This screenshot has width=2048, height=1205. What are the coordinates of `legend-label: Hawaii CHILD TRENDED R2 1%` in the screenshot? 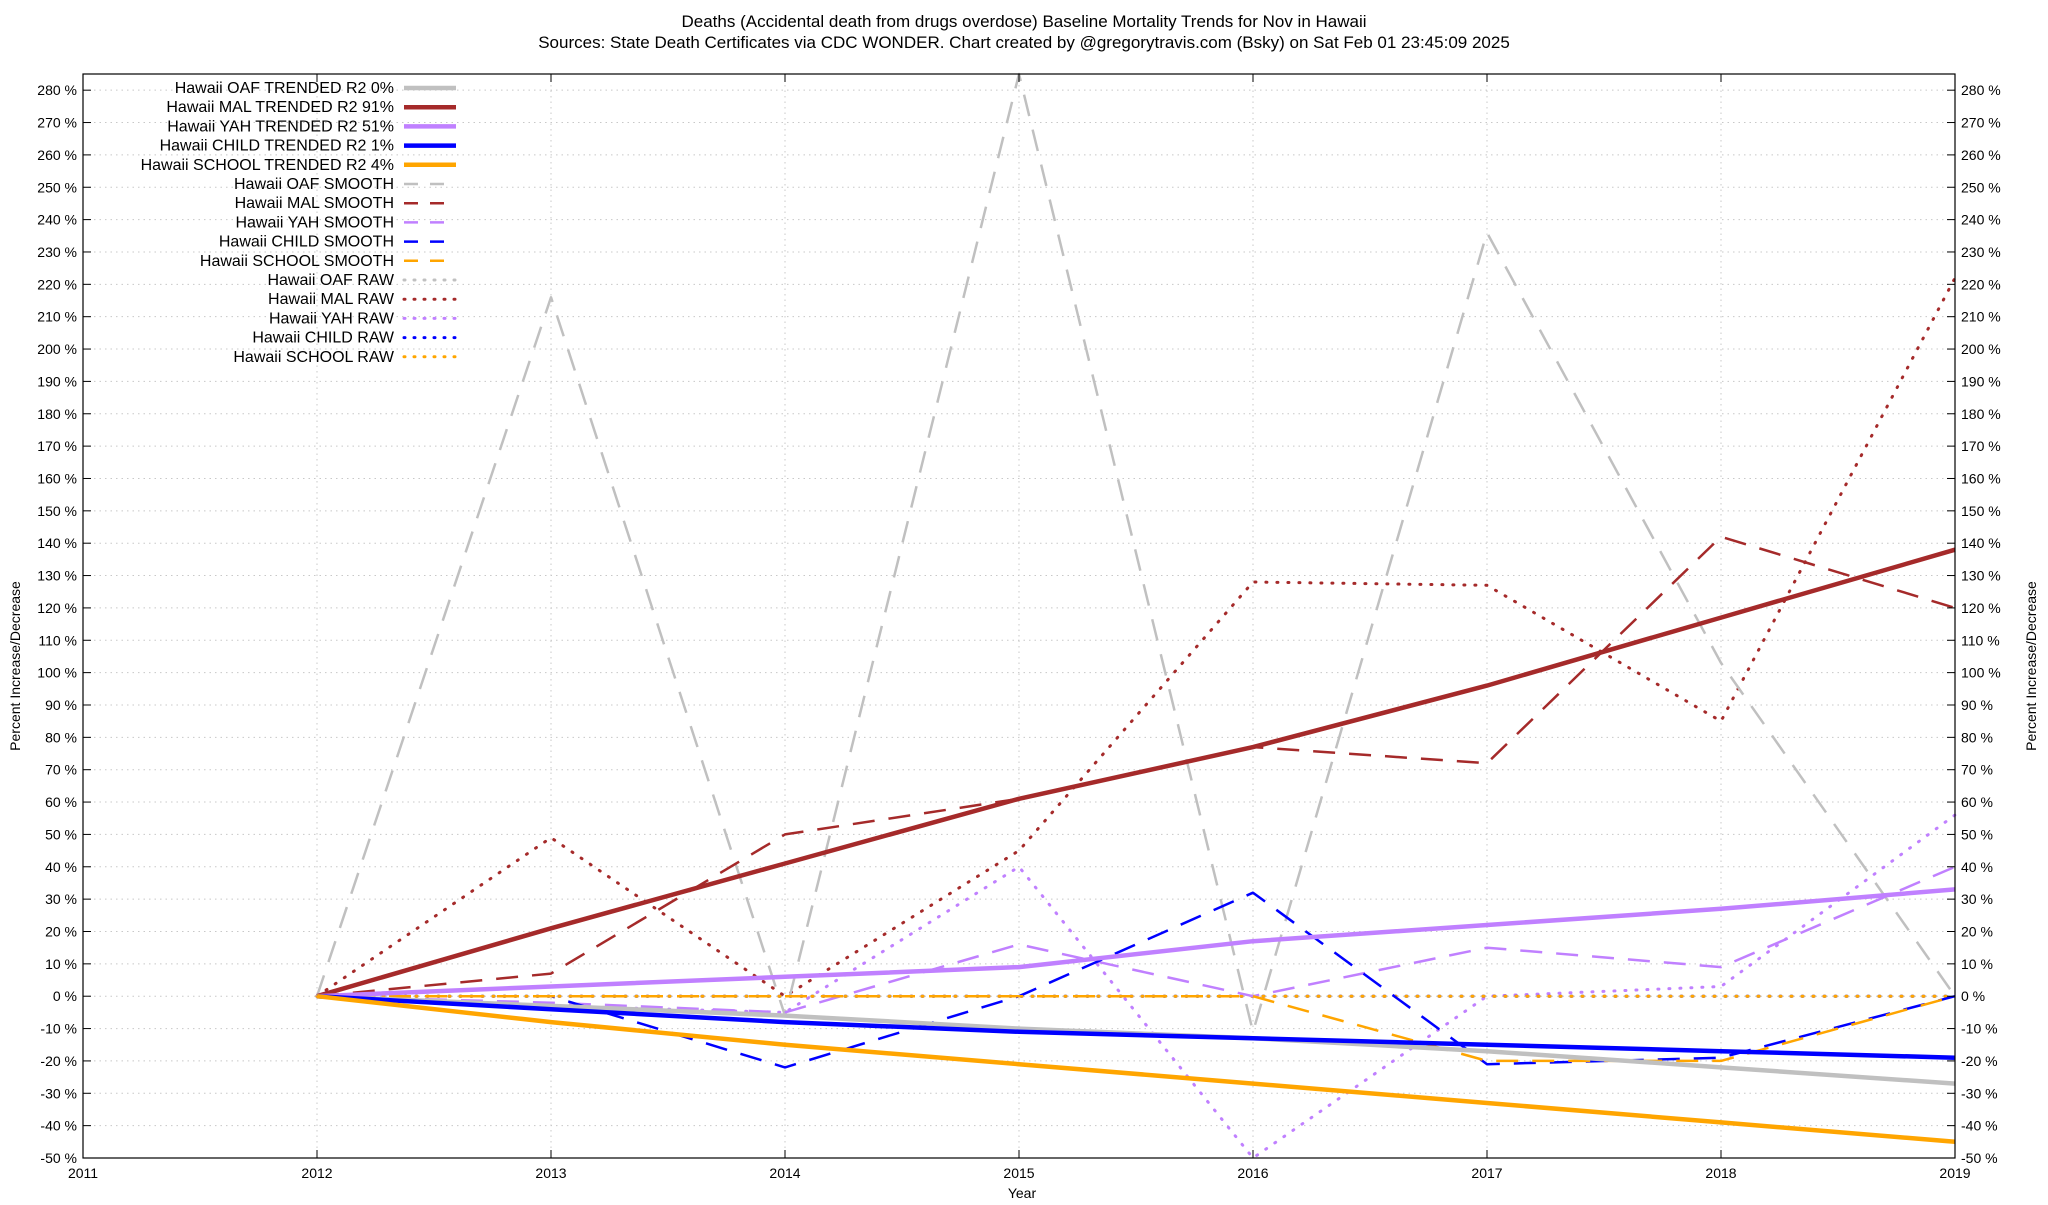 It's located at (277, 146).